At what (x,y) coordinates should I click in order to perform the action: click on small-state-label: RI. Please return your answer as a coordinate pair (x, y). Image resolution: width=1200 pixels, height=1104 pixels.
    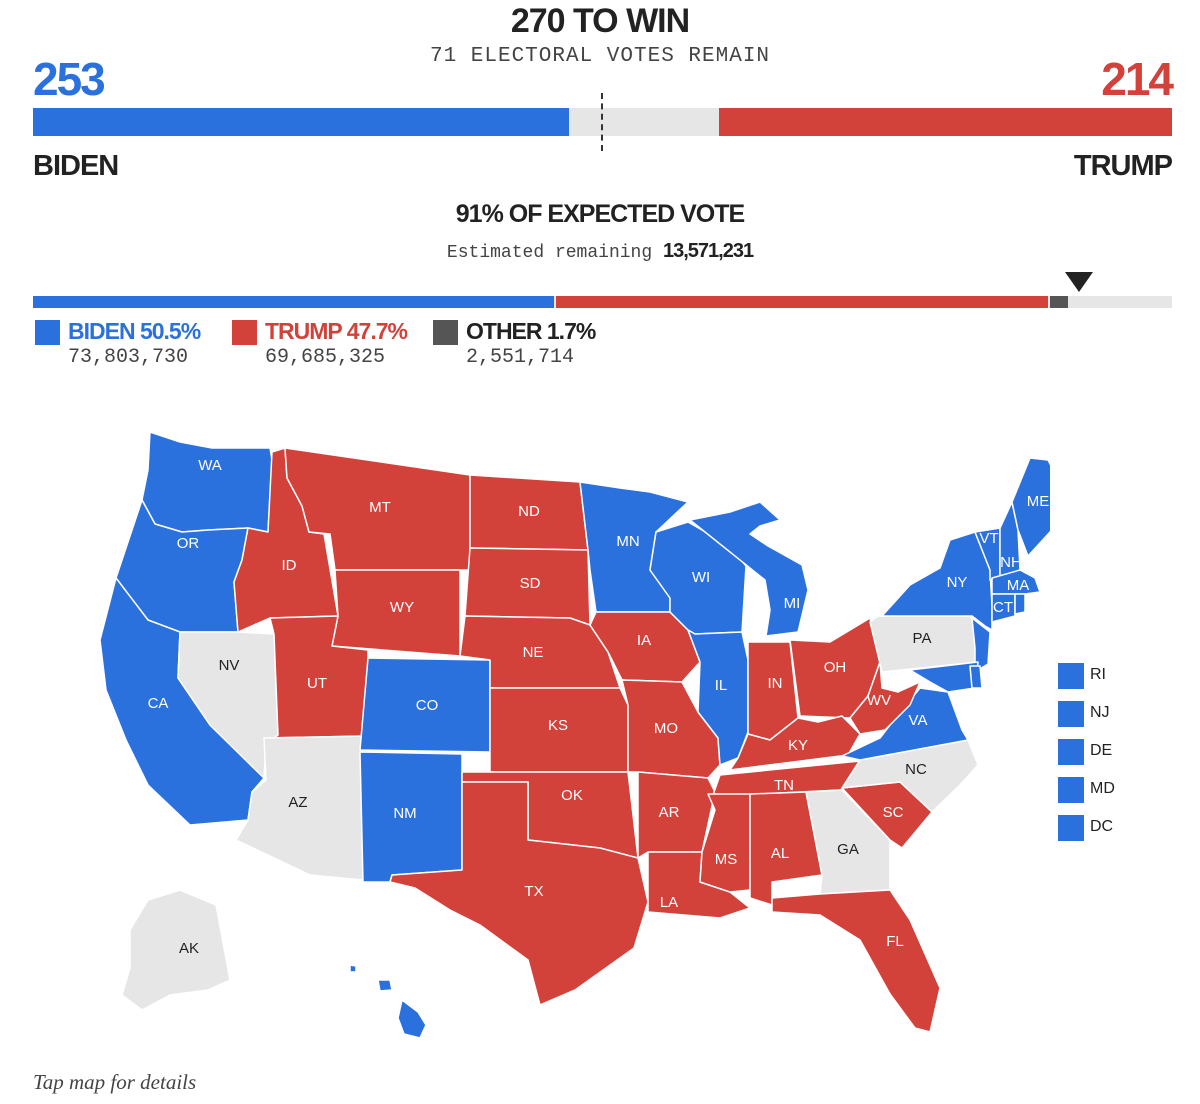
    Looking at the image, I should click on (1098, 674).